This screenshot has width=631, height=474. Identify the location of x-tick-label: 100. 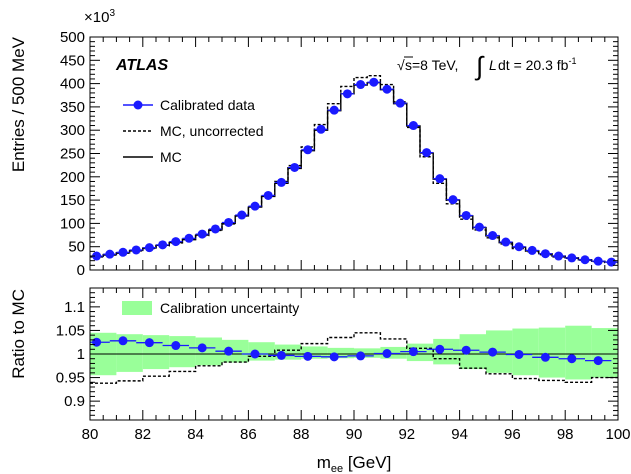
(617, 434).